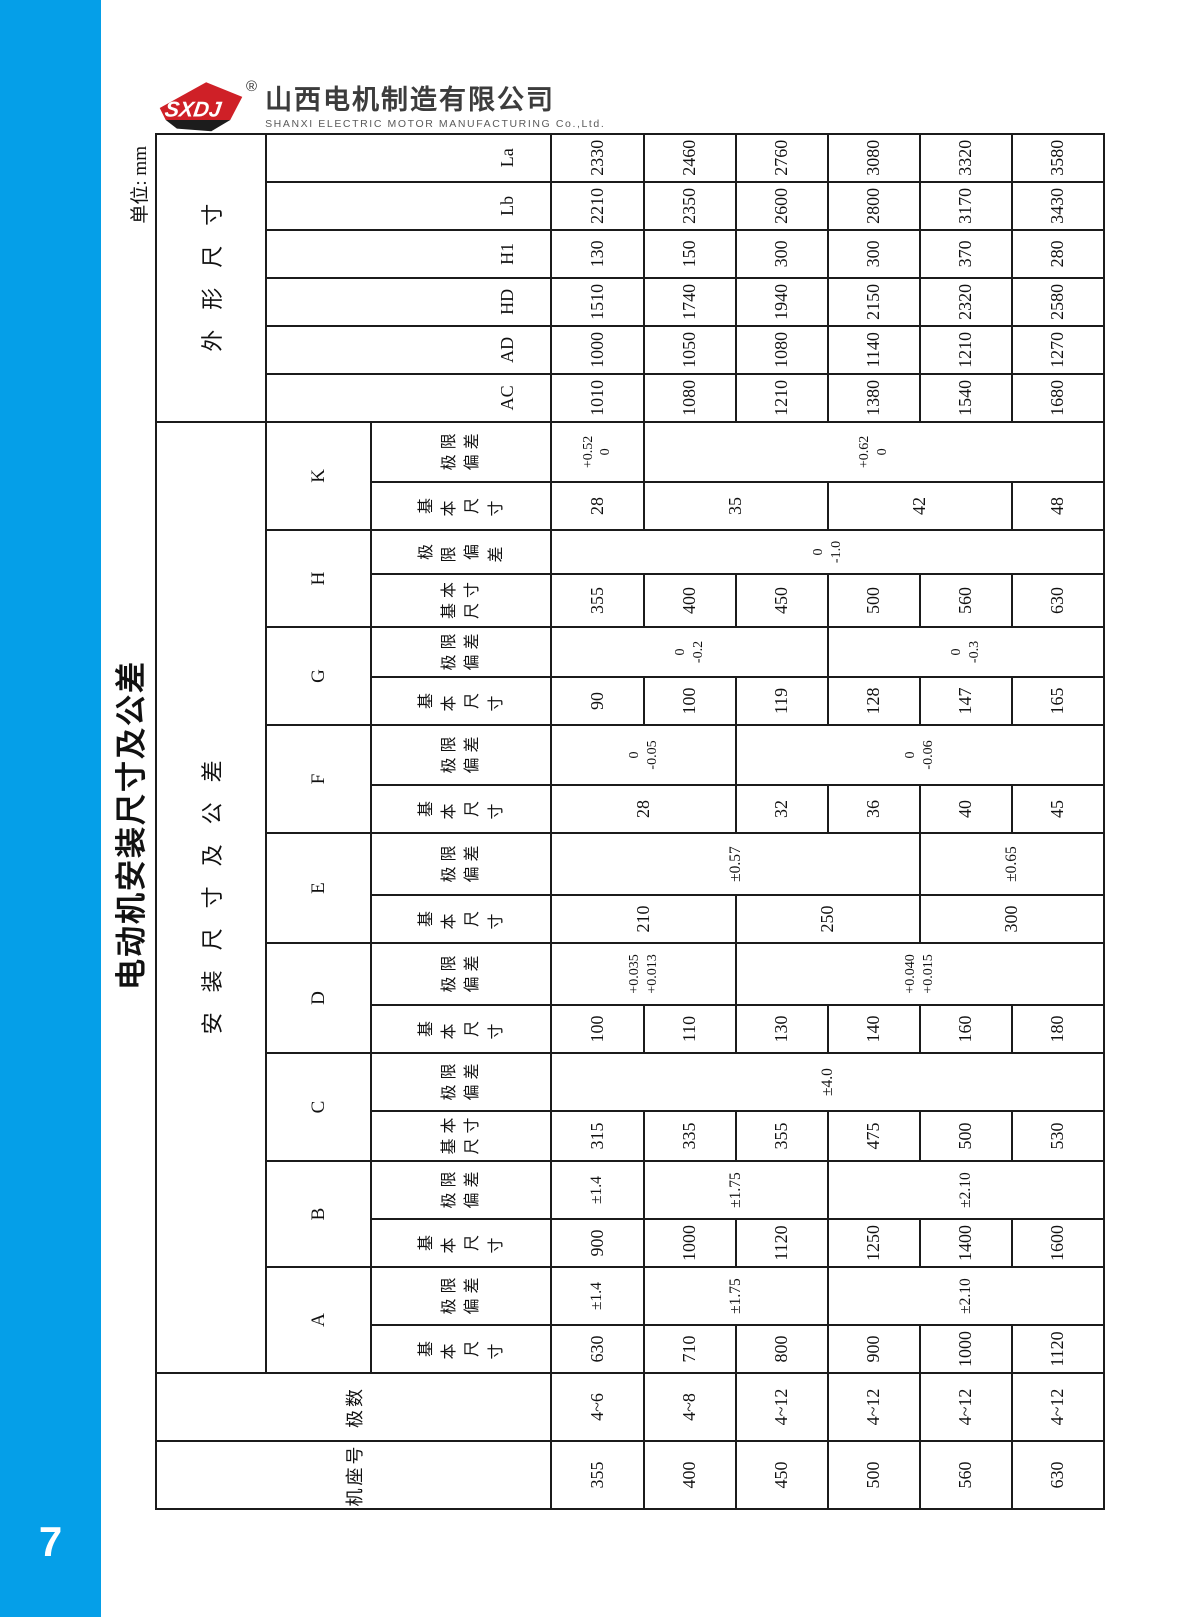 The height and width of the screenshot is (1617, 1200). What do you see at coordinates (735, 1190) in the screenshot?
I see `cell-B-dev-400-450: ±1.75` at bounding box center [735, 1190].